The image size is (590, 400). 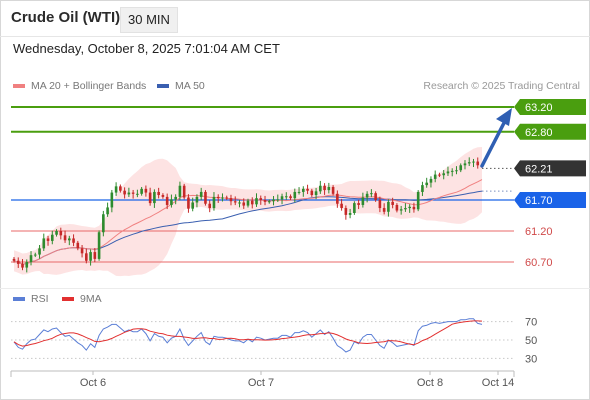 I want to click on level-label: 61.20, so click(x=539, y=232).